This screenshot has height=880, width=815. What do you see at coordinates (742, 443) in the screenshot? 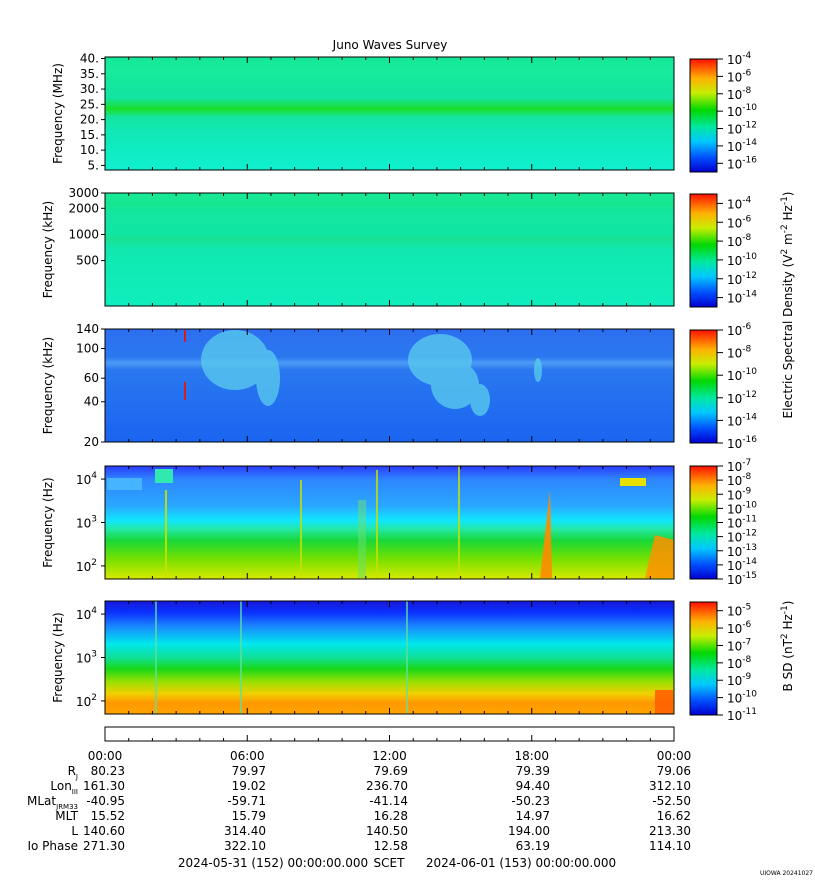
I see `colorbar-tick-label: 10⁻¹⁶` at bounding box center [742, 443].